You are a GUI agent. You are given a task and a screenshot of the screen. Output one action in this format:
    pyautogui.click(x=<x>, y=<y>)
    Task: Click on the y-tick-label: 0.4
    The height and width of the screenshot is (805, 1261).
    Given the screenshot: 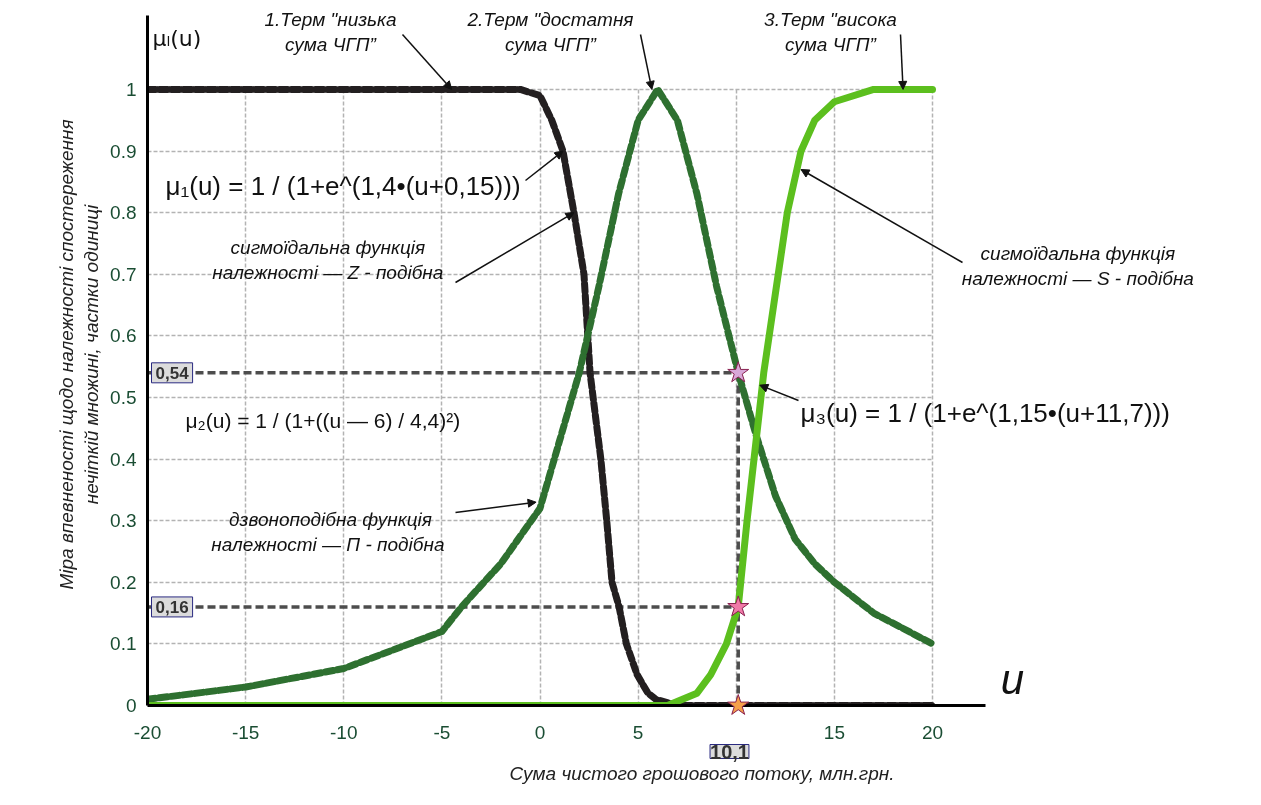 What is the action you would take?
    pyautogui.click(x=123, y=459)
    